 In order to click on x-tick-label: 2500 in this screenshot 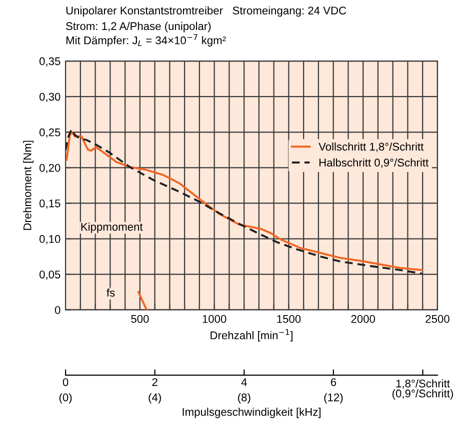, I will do `click(438, 319)`.